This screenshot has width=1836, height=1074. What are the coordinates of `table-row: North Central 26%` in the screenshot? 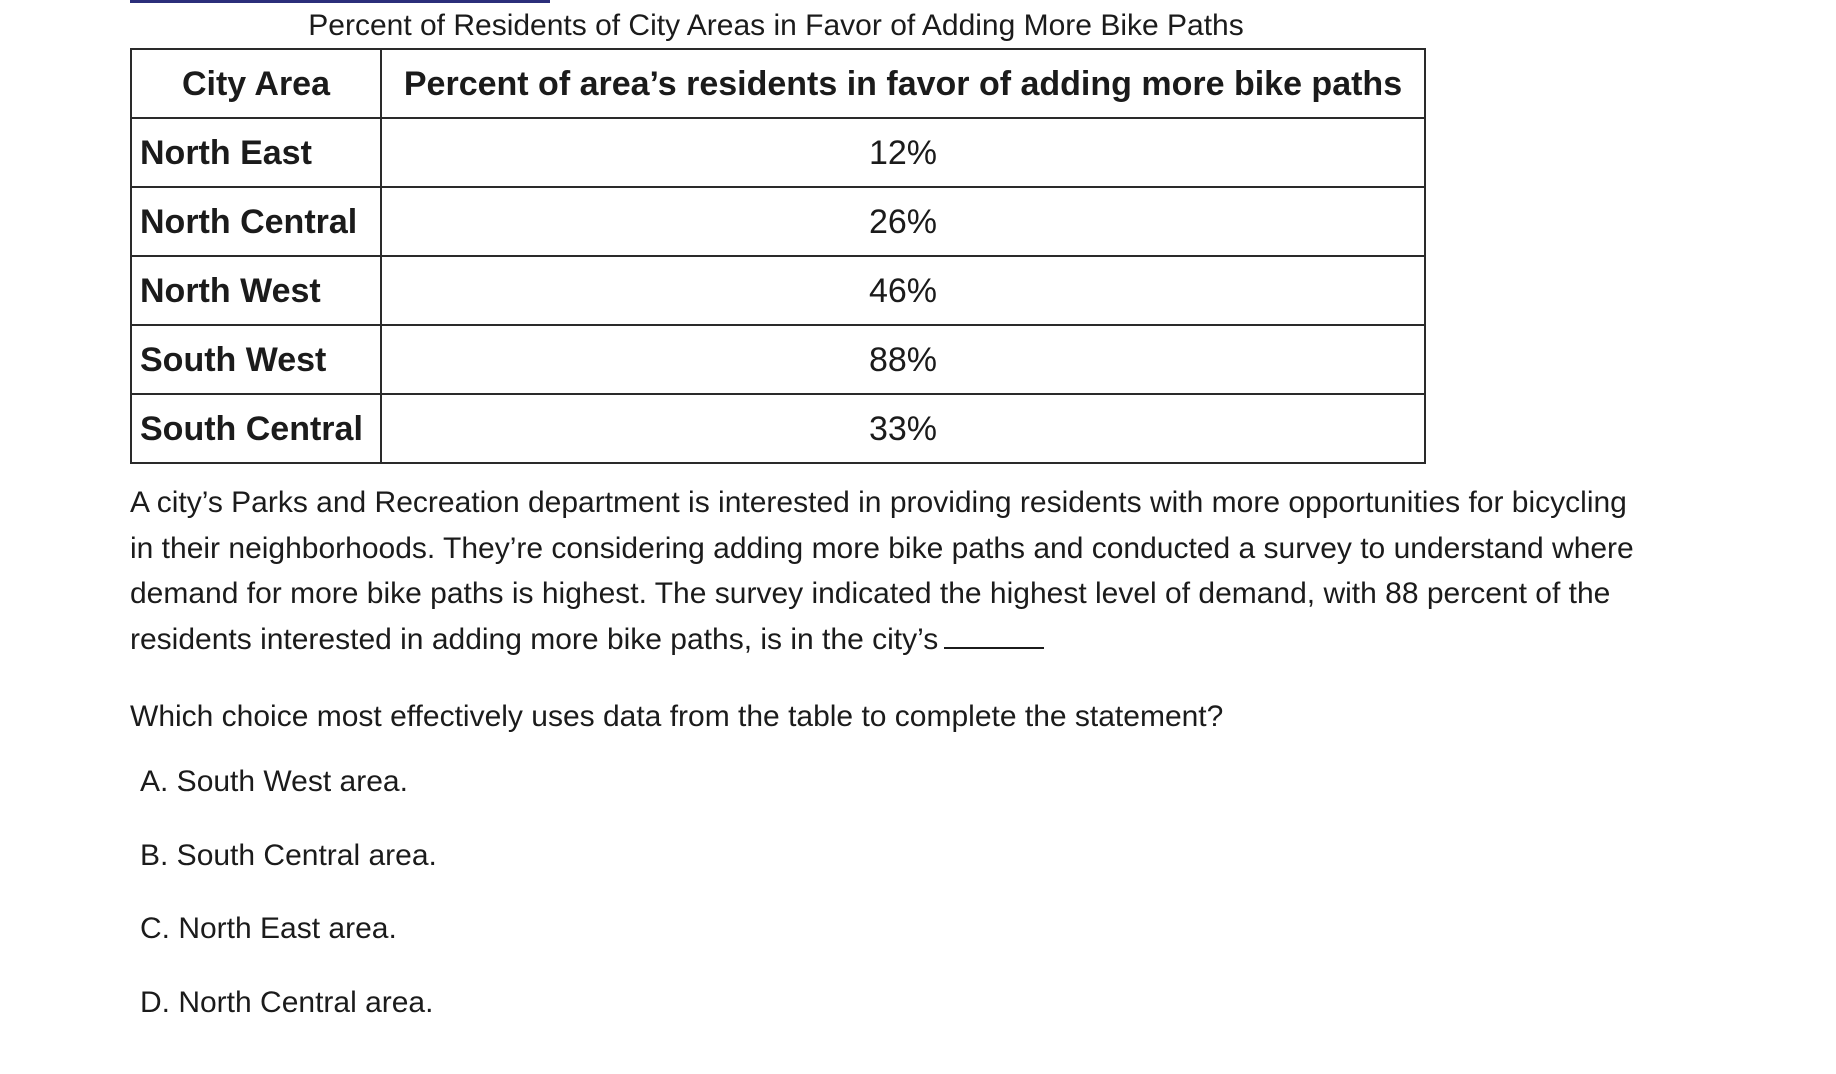 It's located at (778, 221).